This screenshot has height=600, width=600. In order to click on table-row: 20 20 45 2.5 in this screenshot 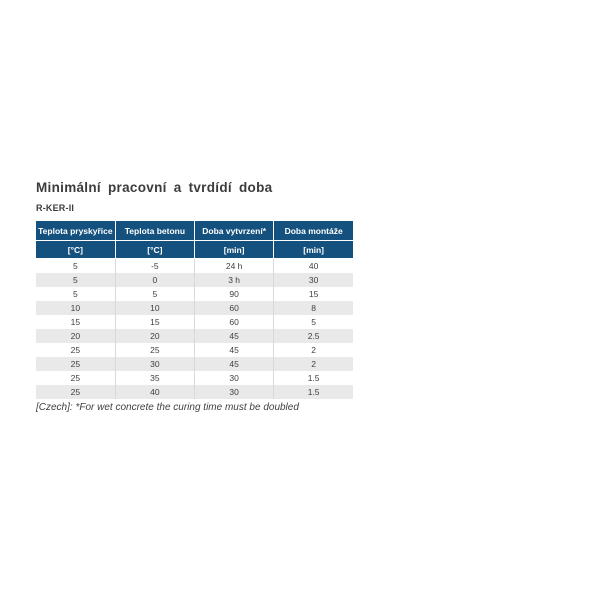, I will do `click(194, 335)`.